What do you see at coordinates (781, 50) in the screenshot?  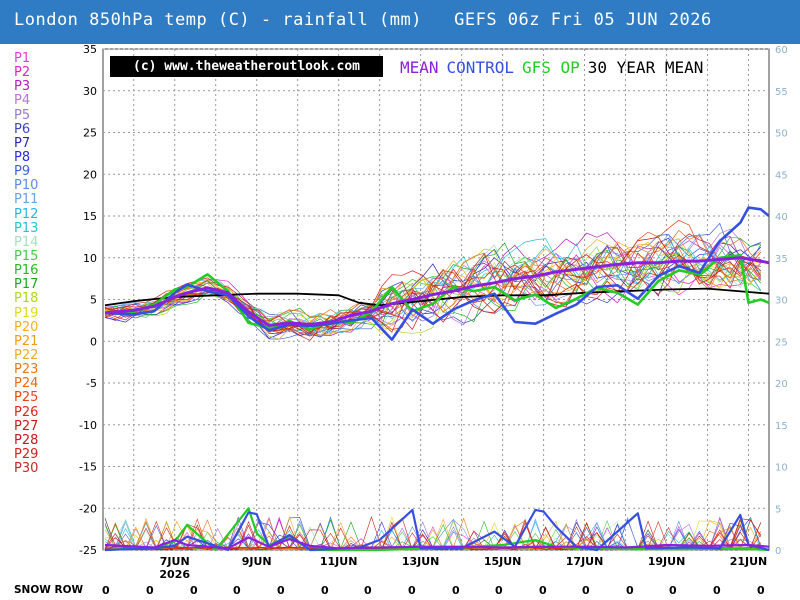 I see `y-tick-right: 60` at bounding box center [781, 50].